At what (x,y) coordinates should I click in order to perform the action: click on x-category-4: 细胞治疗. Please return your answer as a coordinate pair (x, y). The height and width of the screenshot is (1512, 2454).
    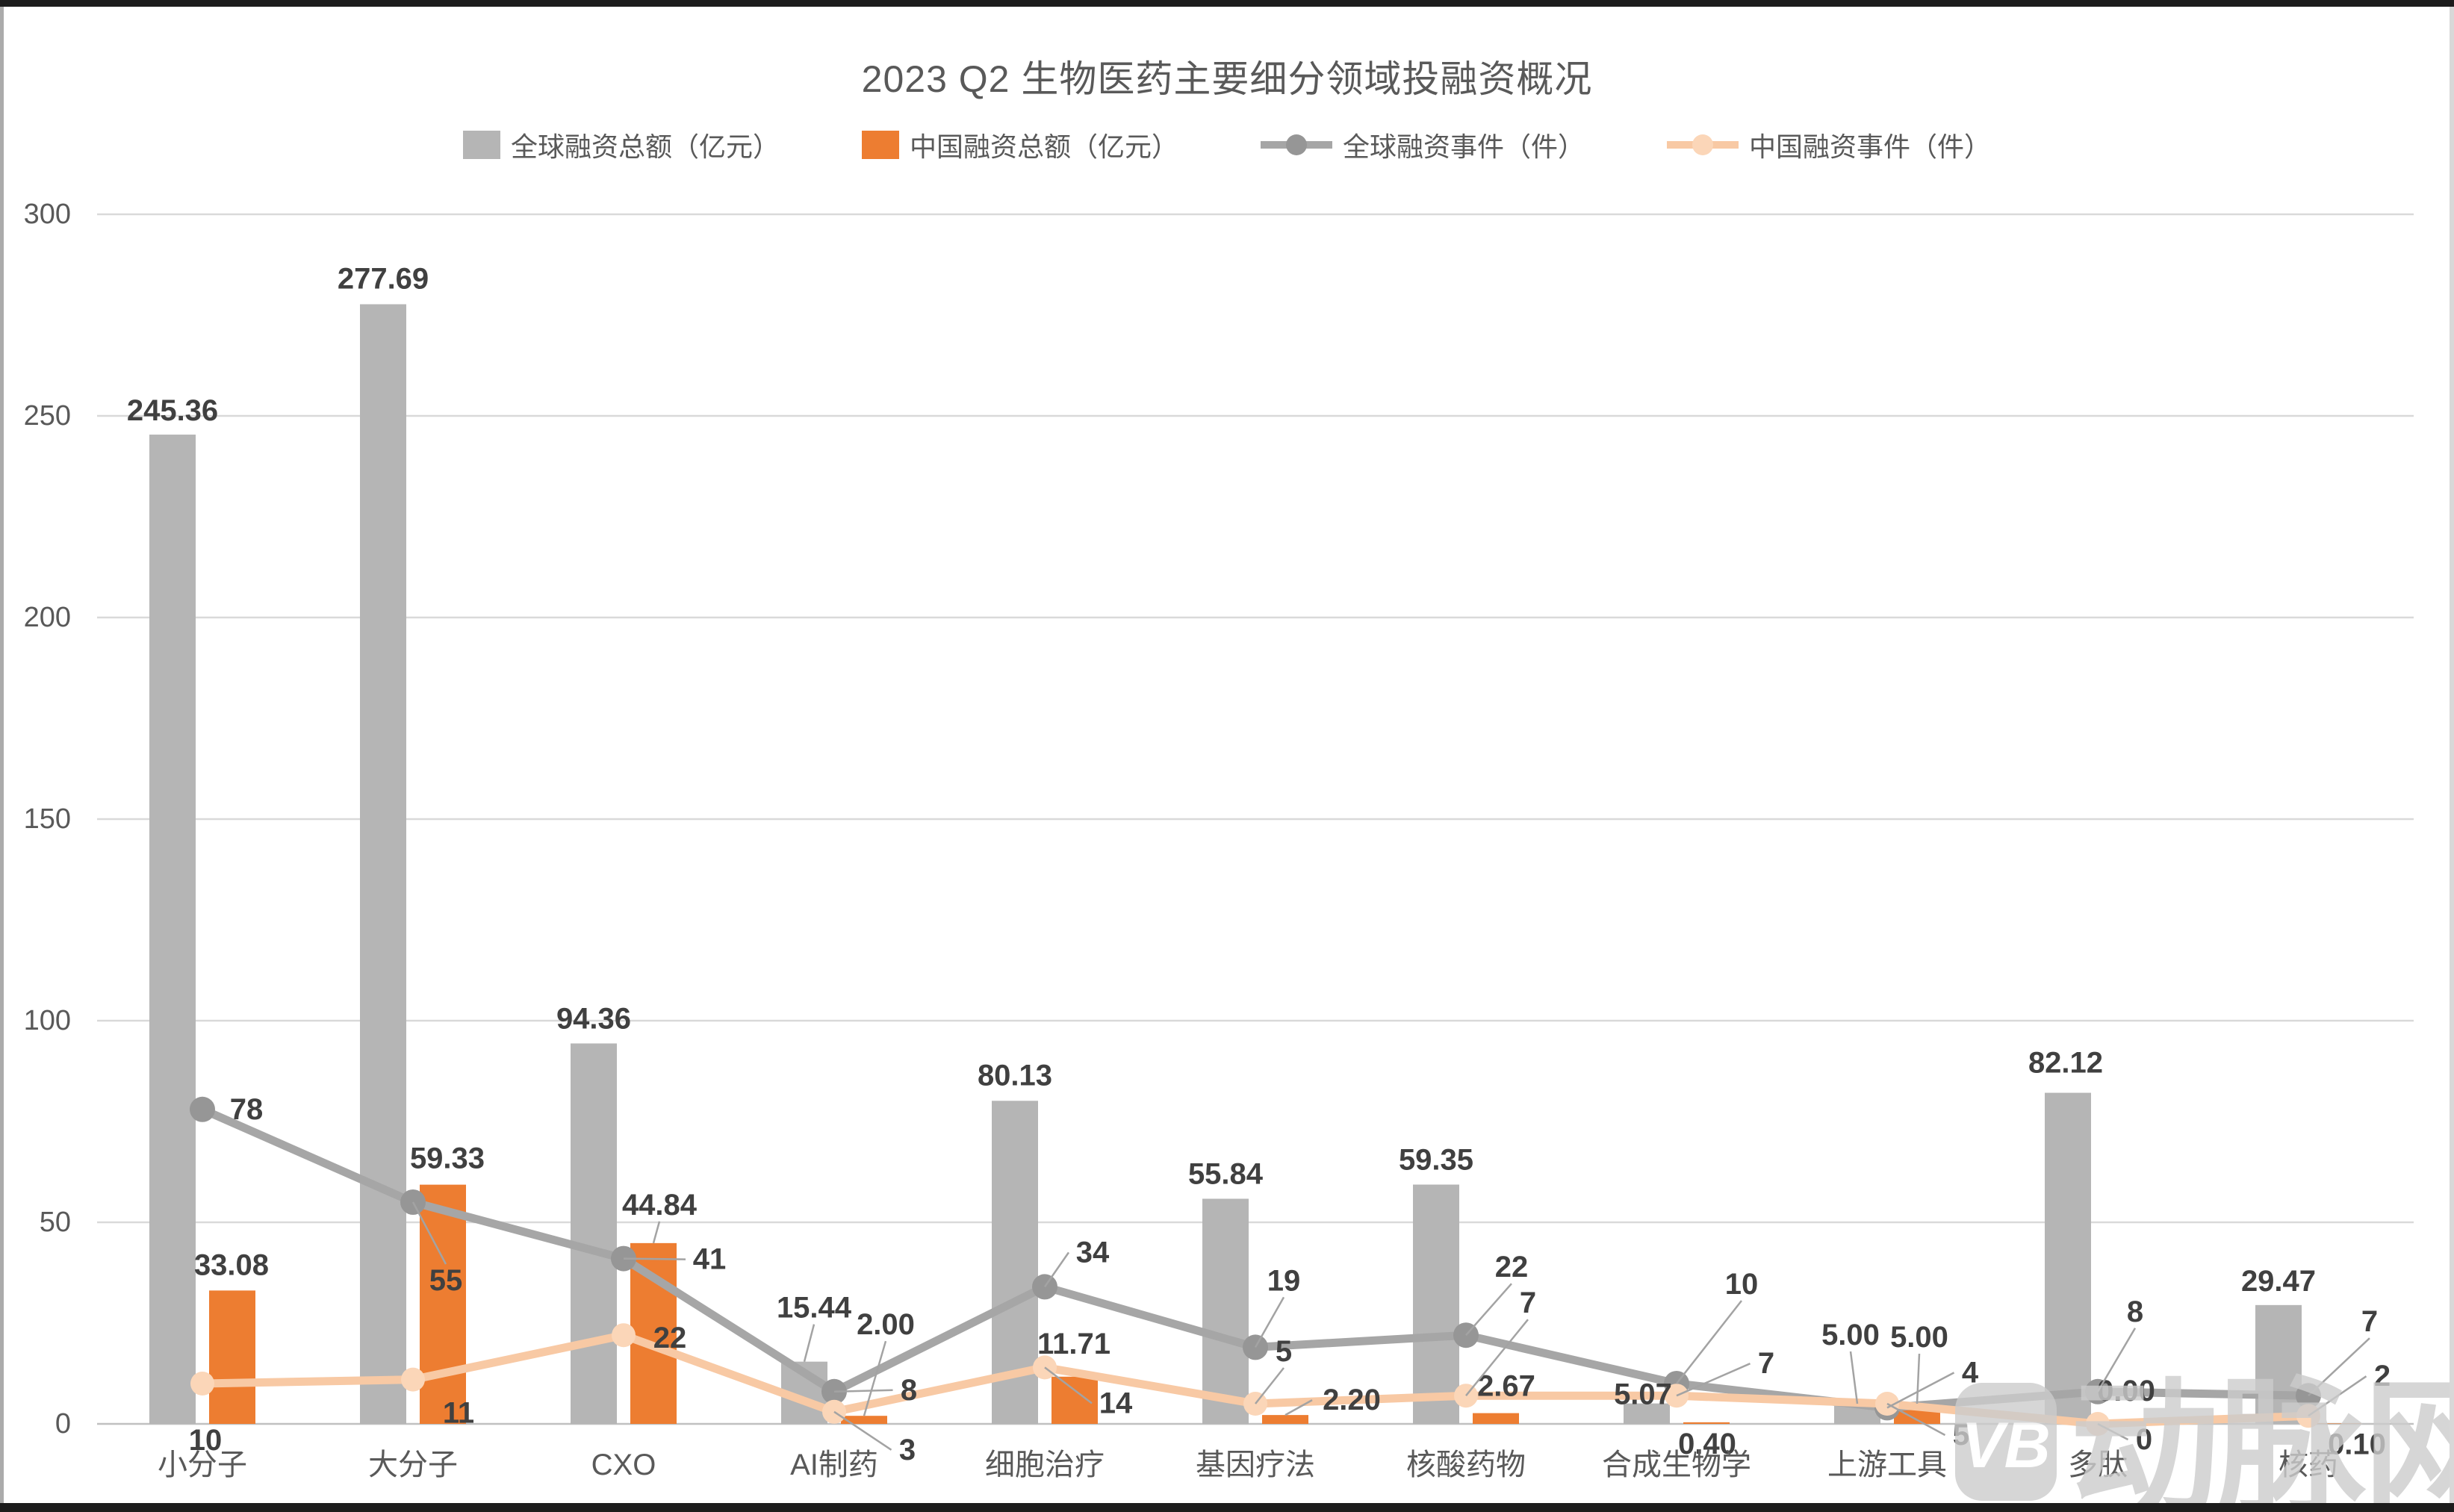
    Looking at the image, I should click on (1045, 1465).